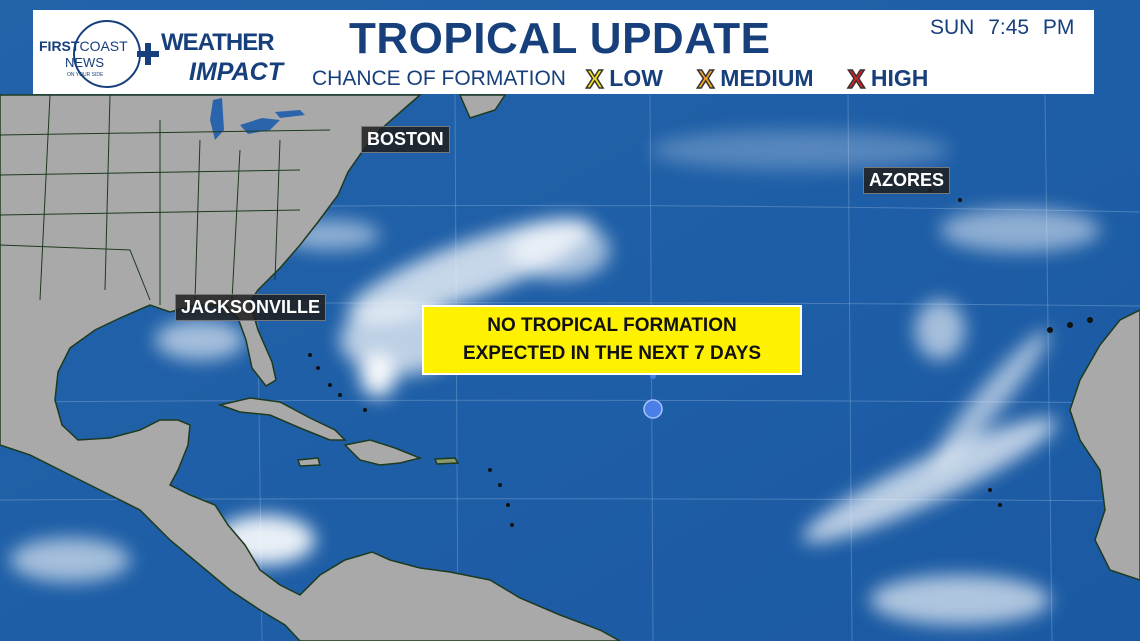 This screenshot has width=1140, height=641. What do you see at coordinates (85, 75) in the screenshot?
I see `svg-text: ON YOUR SIDE` at bounding box center [85, 75].